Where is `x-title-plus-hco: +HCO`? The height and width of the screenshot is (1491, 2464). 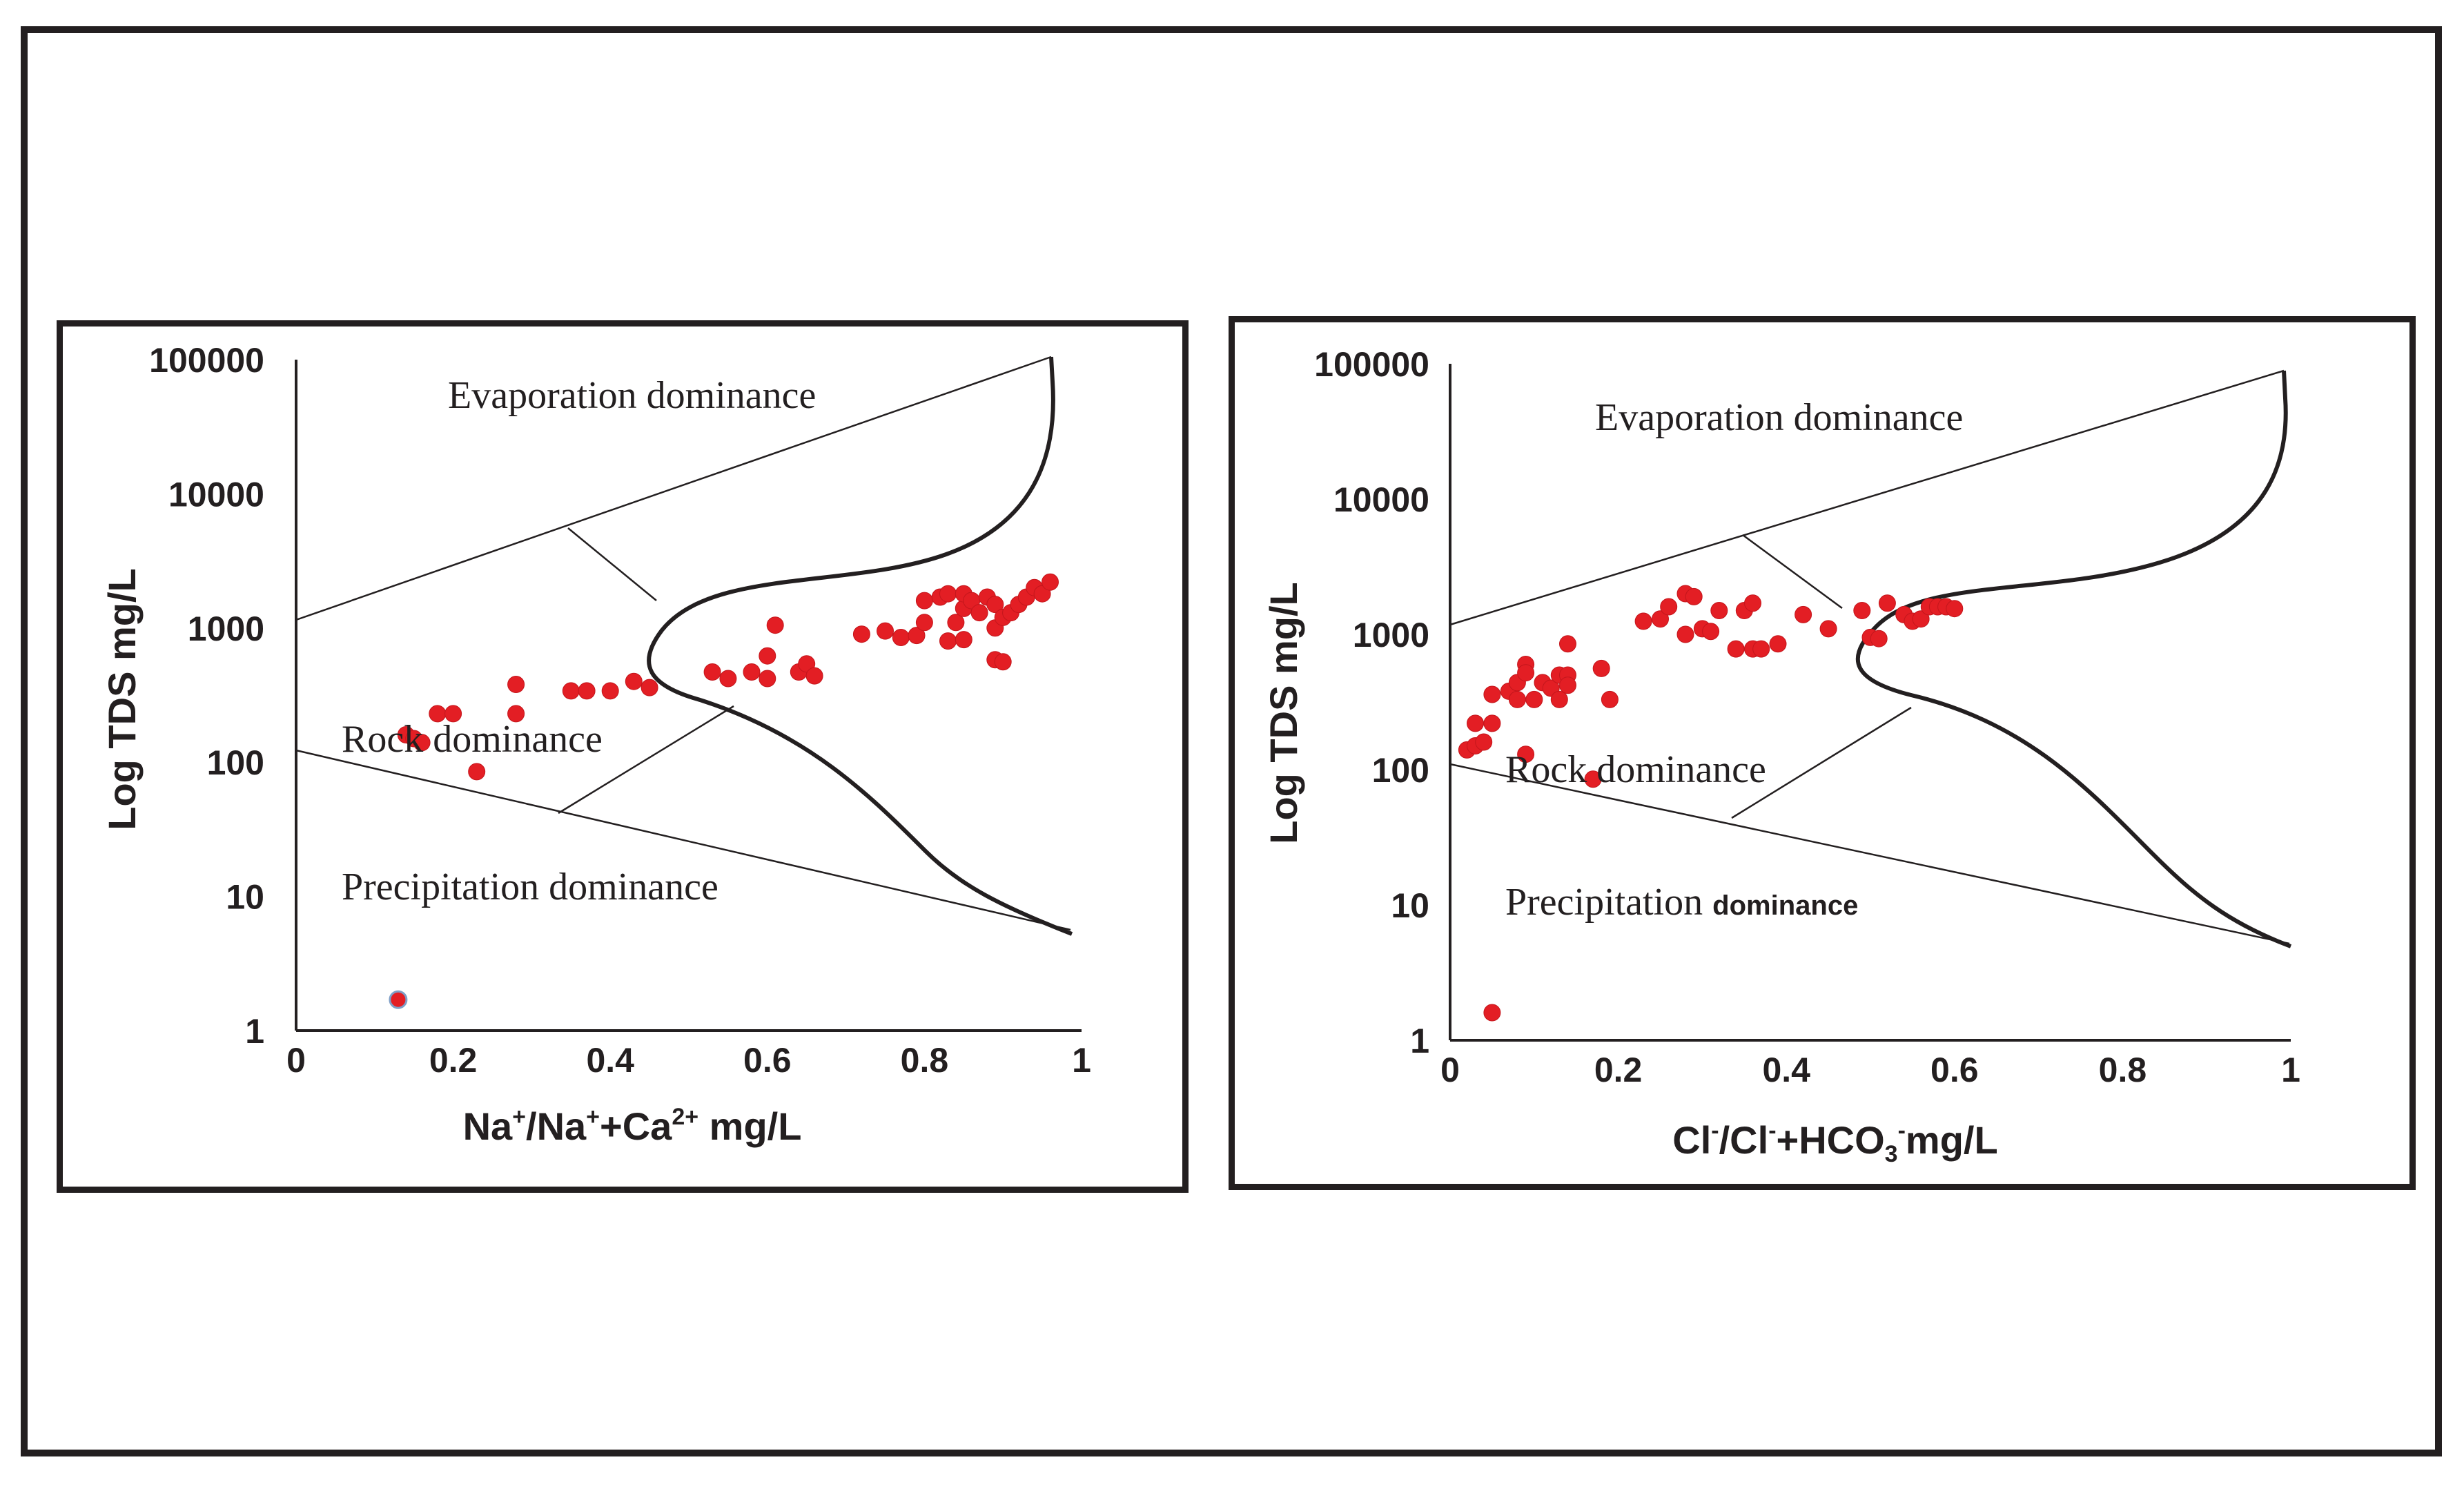
x-title-plus-hco: +HCO is located at coordinates (1831, 1140).